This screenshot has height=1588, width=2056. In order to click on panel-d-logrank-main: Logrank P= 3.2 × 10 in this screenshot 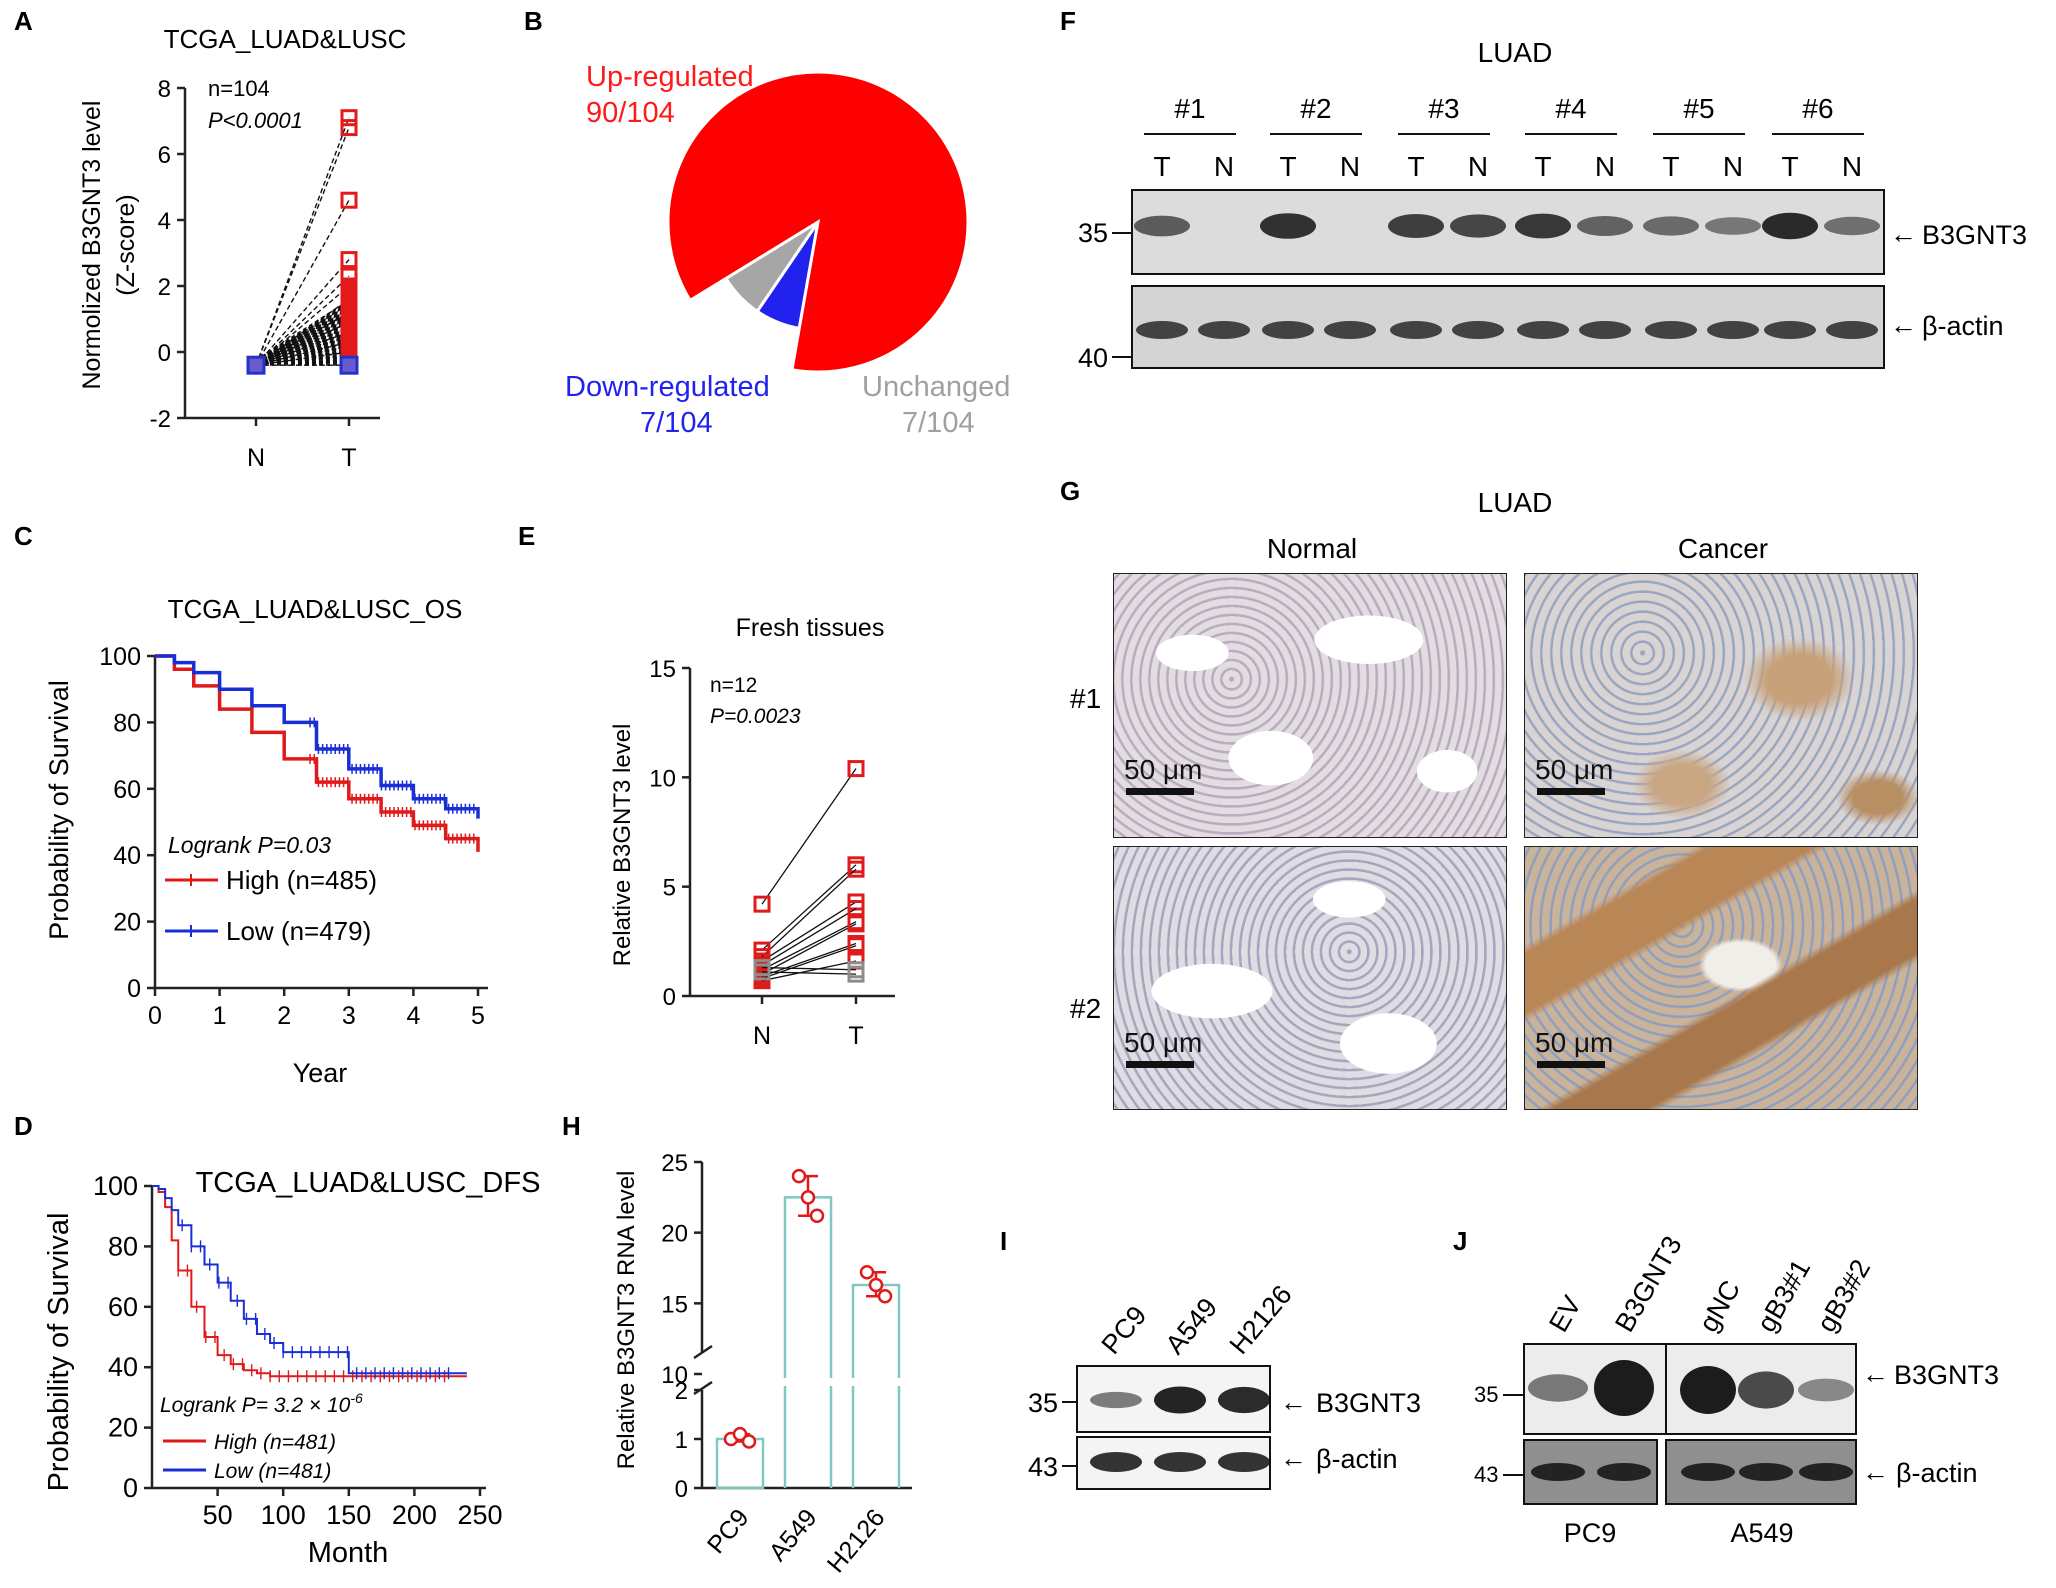, I will do `click(255, 1405)`.